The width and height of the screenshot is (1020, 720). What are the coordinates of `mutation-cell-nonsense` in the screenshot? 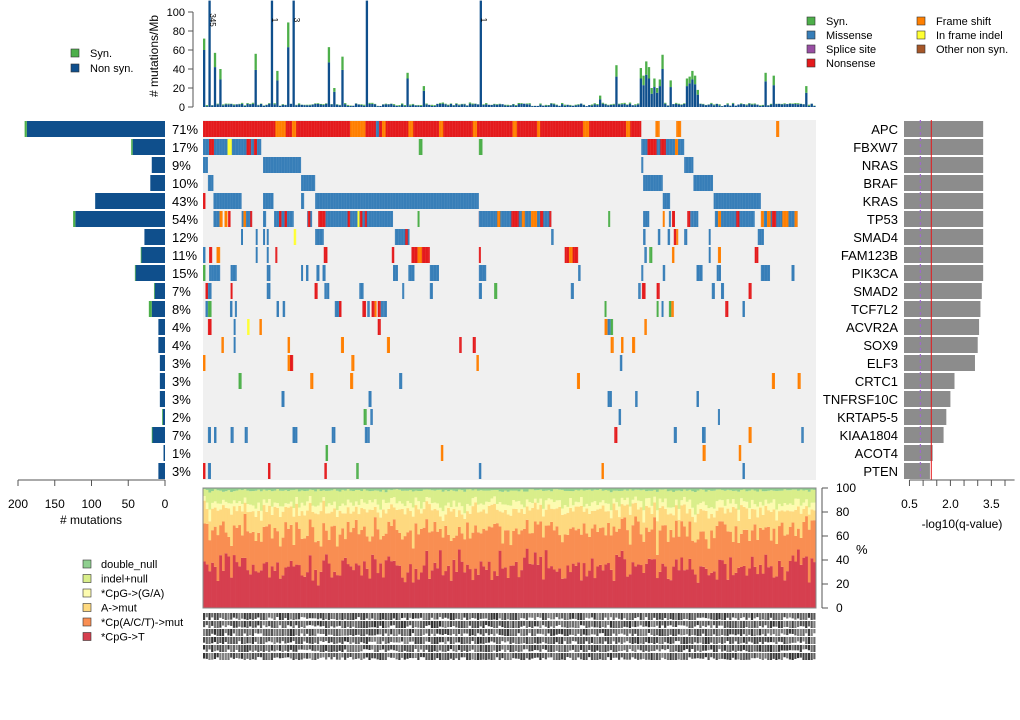 It's located at (248, 147).